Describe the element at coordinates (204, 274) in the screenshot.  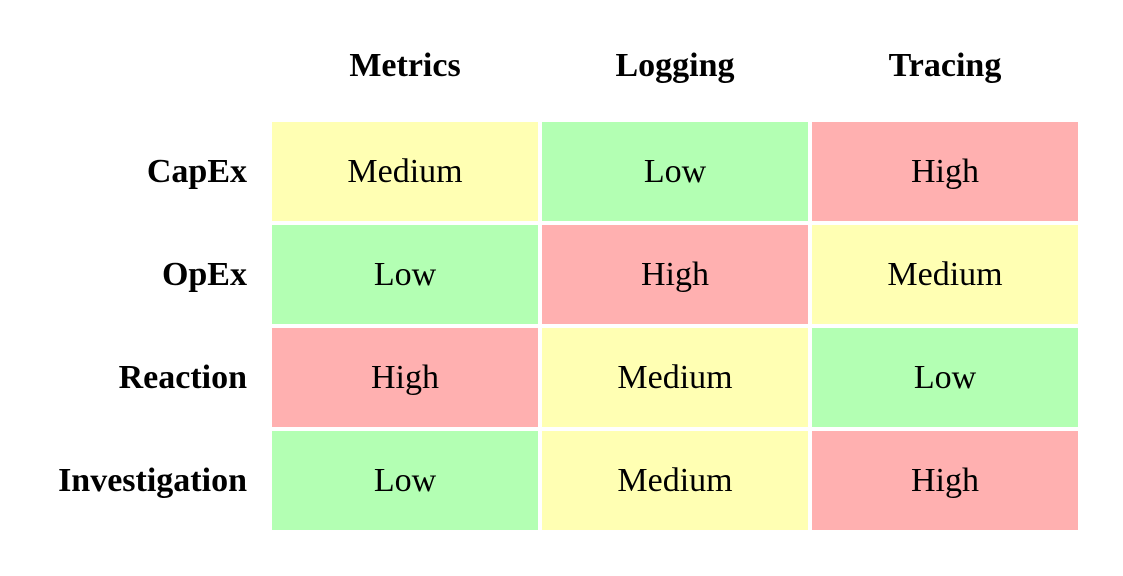
I see `row-header-opex: OpEx` at that location.